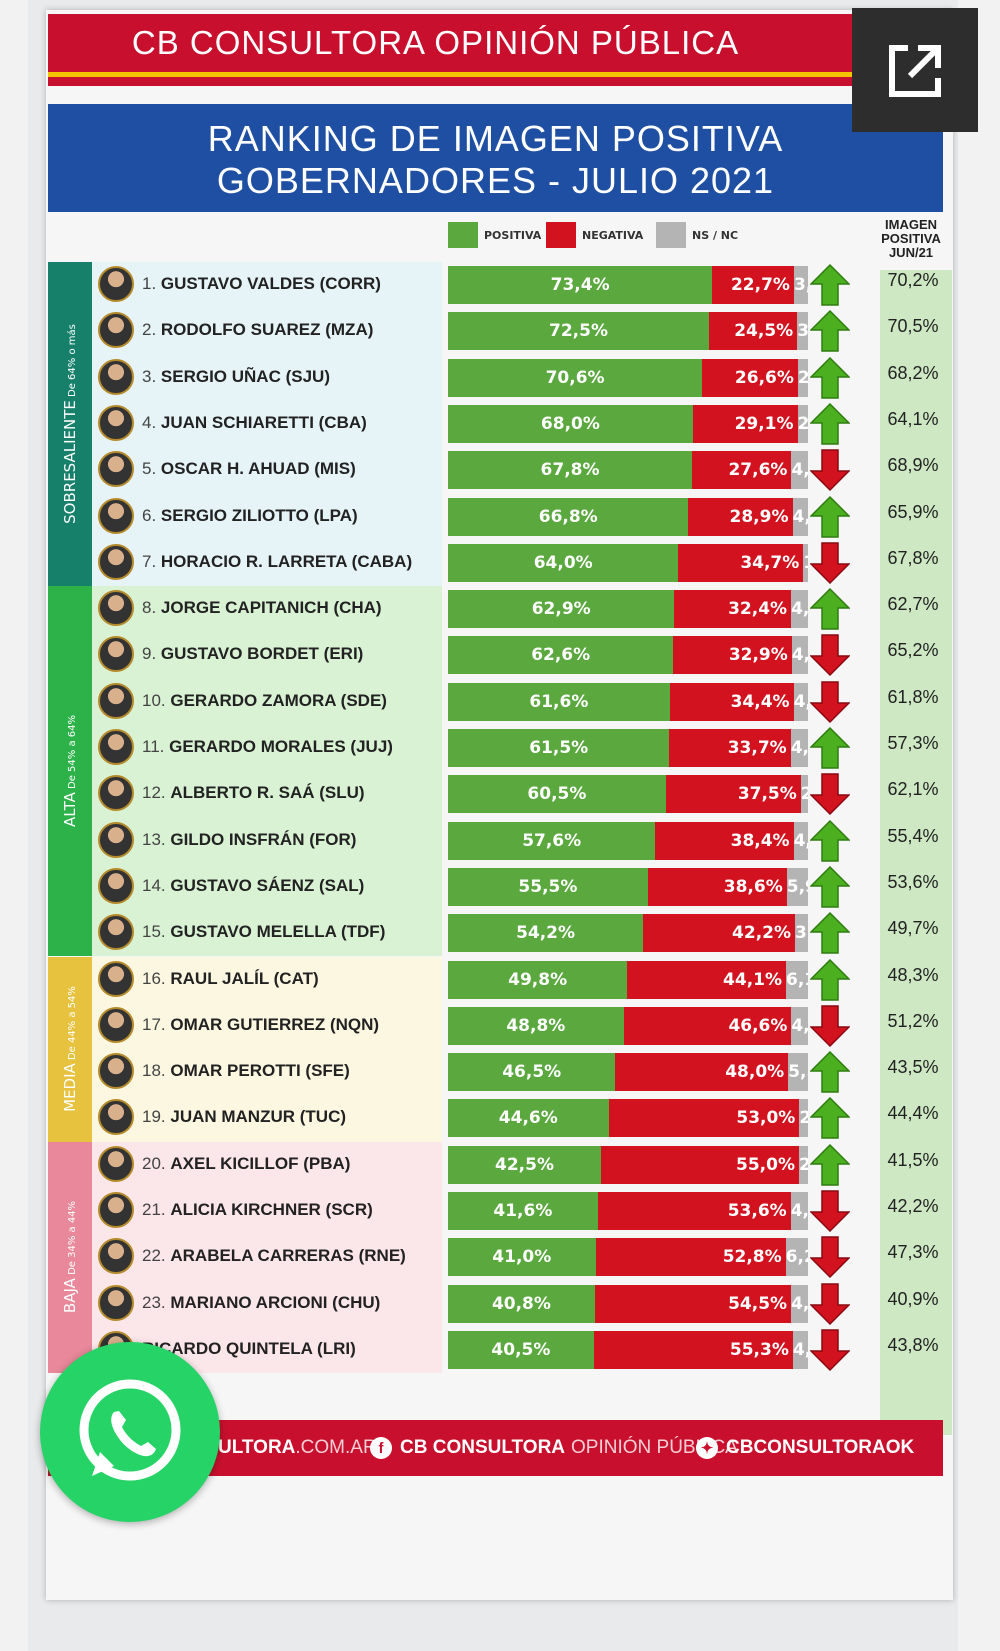 The width and height of the screenshot is (1000, 1651). Describe the element at coordinates (253, 886) in the screenshot. I see `governor-name: 14. GUSTAVO SÁENZ (SAL)` at that location.